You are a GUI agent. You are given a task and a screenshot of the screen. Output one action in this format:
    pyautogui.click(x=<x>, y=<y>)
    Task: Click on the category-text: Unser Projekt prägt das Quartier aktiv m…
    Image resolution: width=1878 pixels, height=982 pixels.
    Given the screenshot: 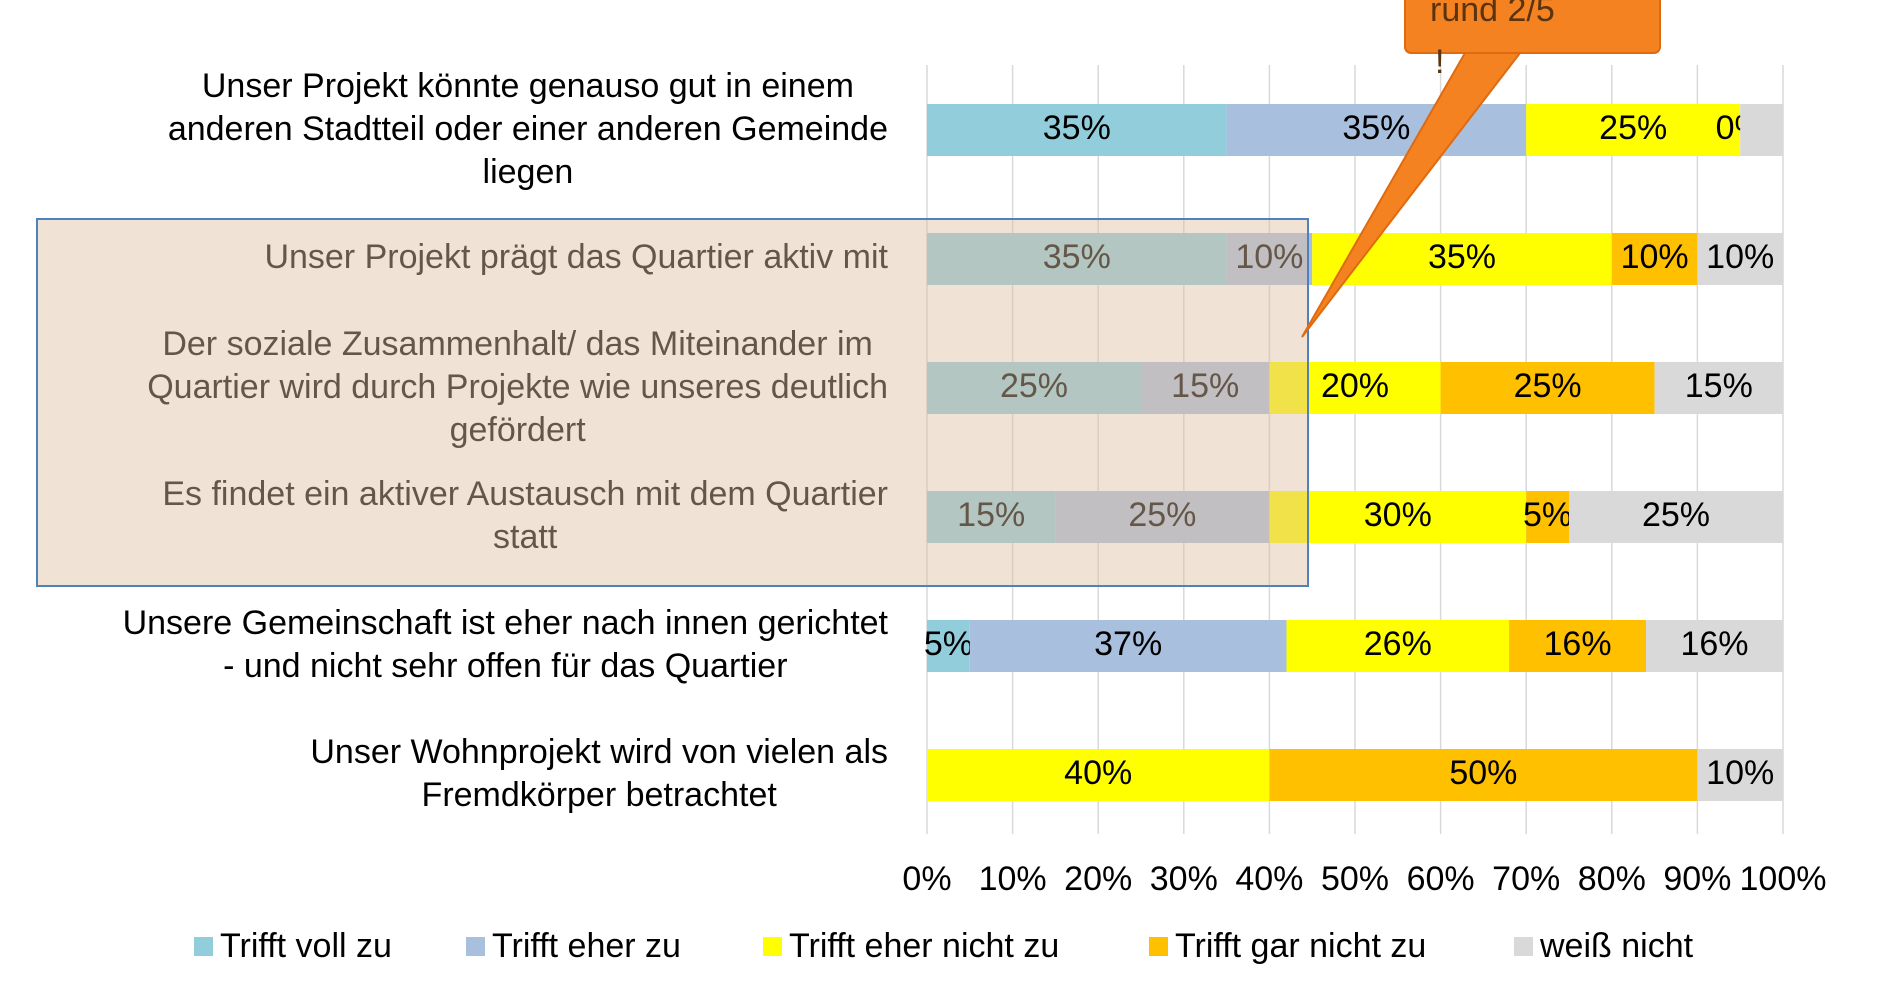 What is the action you would take?
    pyautogui.click(x=576, y=257)
    